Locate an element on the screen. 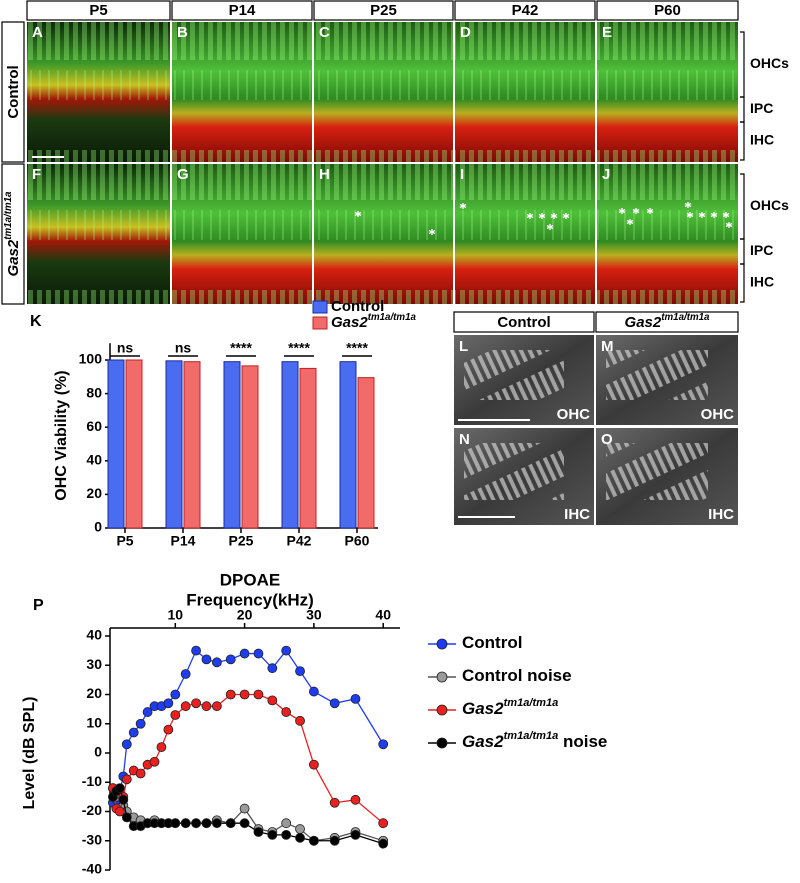  x-axis-label: Frequency(kHz) is located at coordinates (250, 599).